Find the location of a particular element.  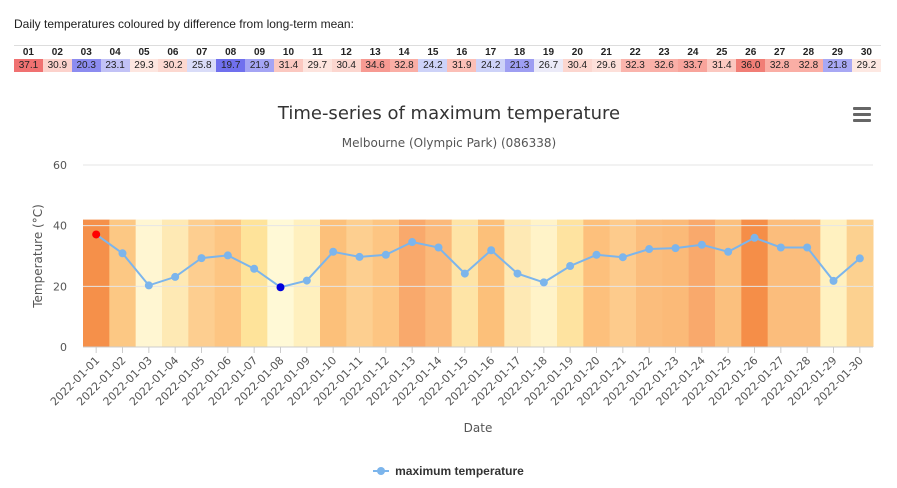

y-tick-label: 0 is located at coordinates (63, 347).